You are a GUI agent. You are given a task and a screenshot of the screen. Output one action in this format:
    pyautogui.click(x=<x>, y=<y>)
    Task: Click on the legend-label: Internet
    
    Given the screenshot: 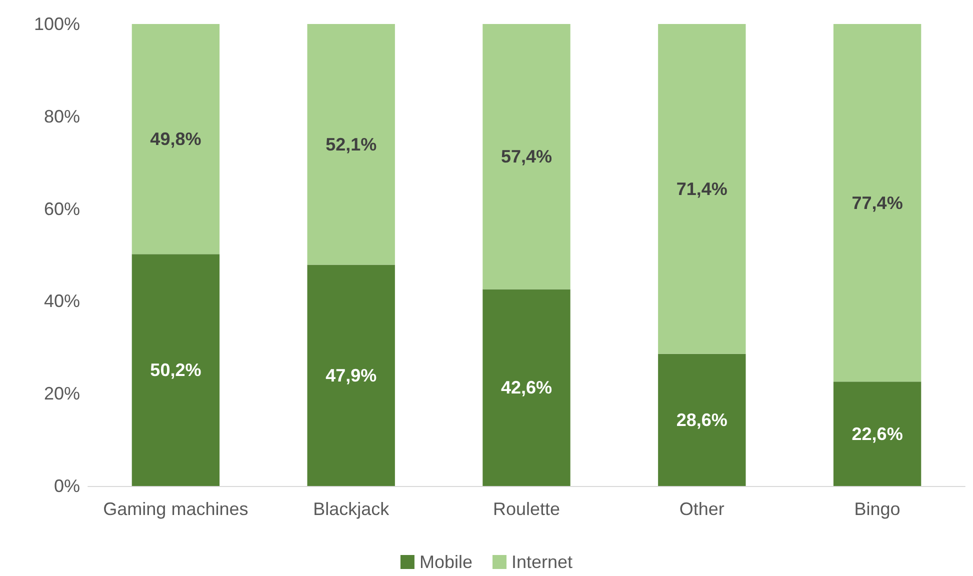 What is the action you would take?
    pyautogui.click(x=542, y=562)
    